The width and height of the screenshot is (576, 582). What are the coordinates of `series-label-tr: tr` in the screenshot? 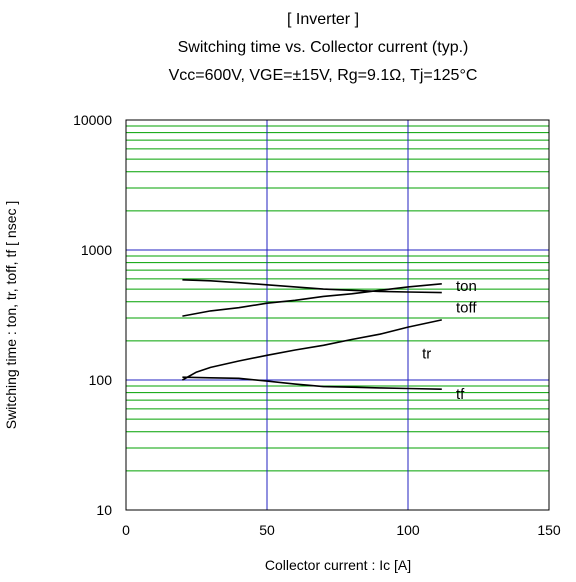 It's located at (426, 353).